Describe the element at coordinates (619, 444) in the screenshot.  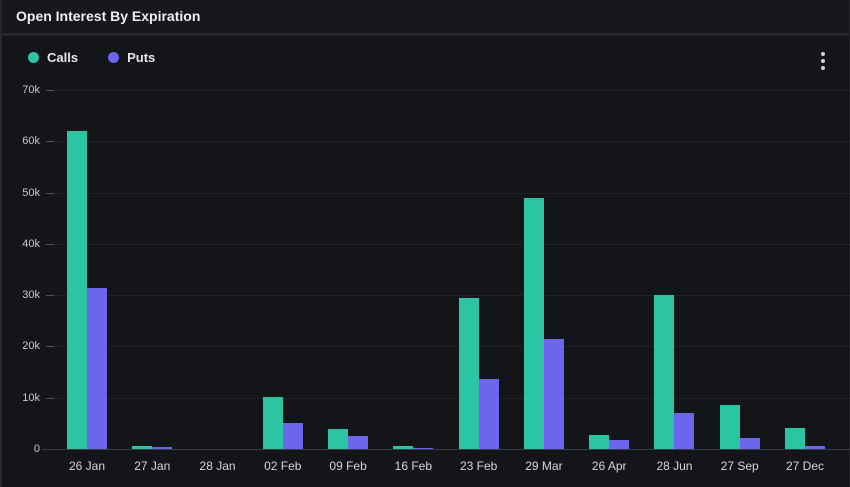
I see `bar-puts-26-apr` at that location.